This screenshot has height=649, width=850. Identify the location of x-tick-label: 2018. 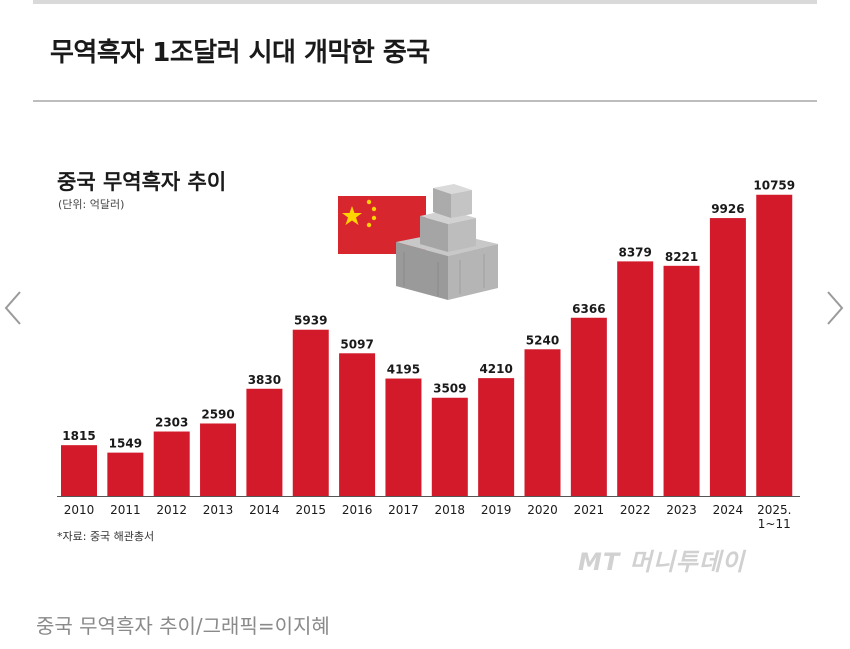
(450, 510).